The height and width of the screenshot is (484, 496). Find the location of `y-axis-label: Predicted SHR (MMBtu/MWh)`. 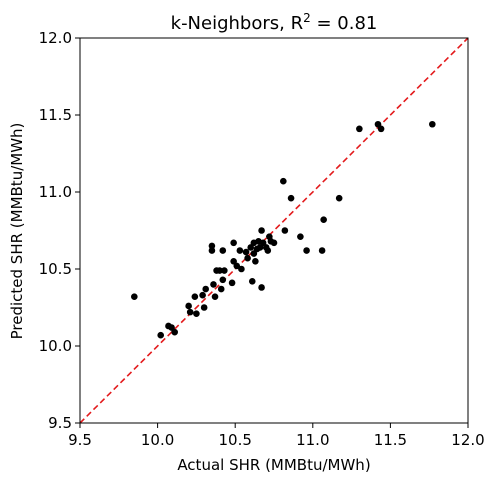

y-axis-label: Predicted SHR (MMBtu/MWh) is located at coordinates (17, 231).